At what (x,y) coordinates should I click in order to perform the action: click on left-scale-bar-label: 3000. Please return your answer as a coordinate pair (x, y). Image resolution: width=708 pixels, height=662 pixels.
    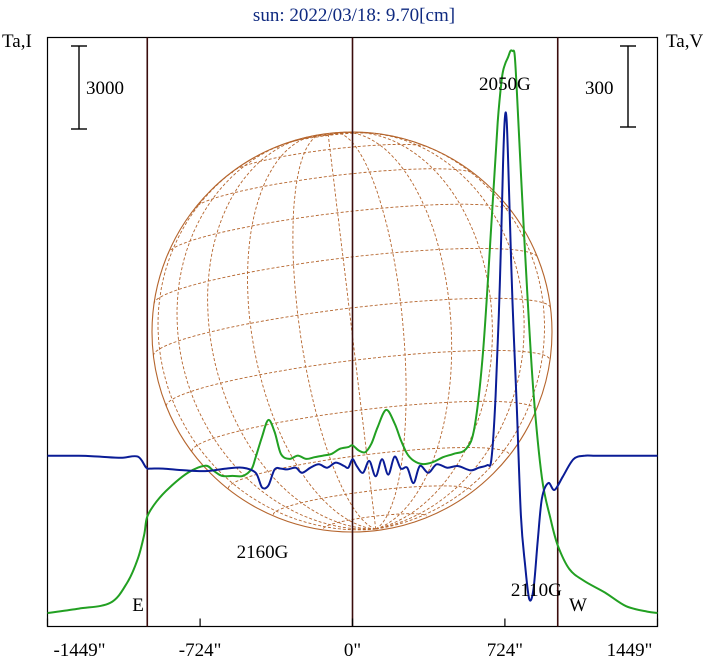
    Looking at the image, I should click on (105, 88).